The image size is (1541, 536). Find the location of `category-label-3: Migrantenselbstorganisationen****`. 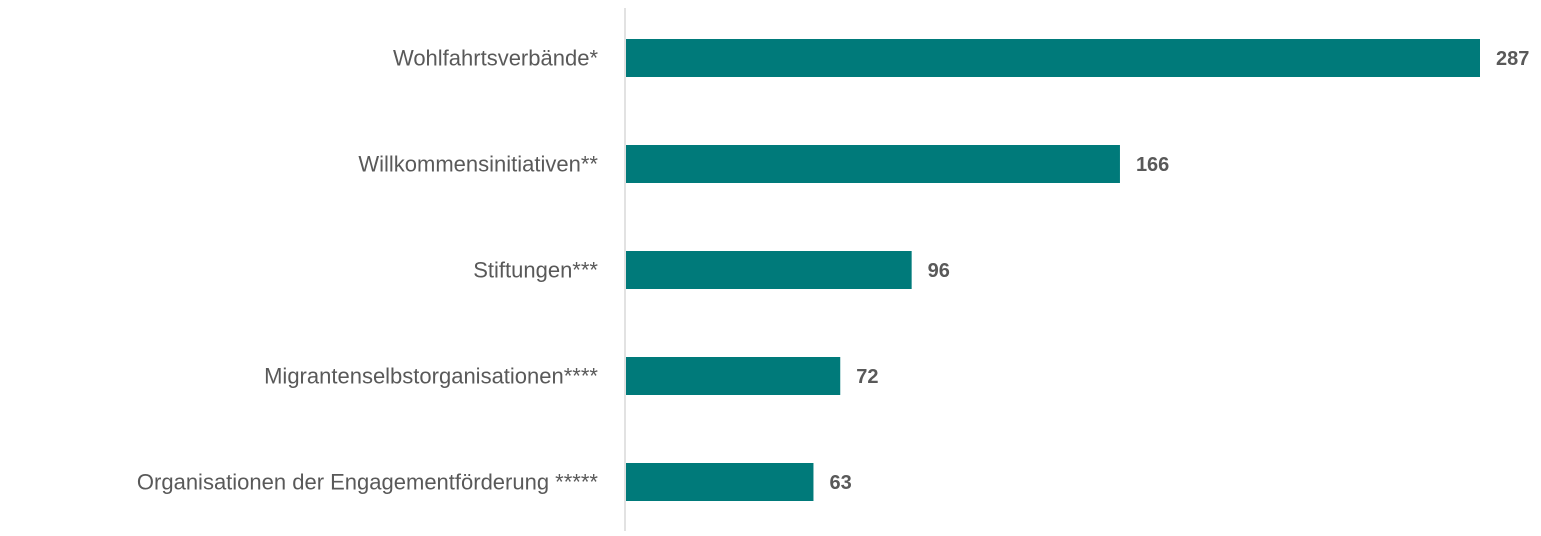

category-label-3: Migrantenselbstorganisationen**** is located at coordinates (431, 376).